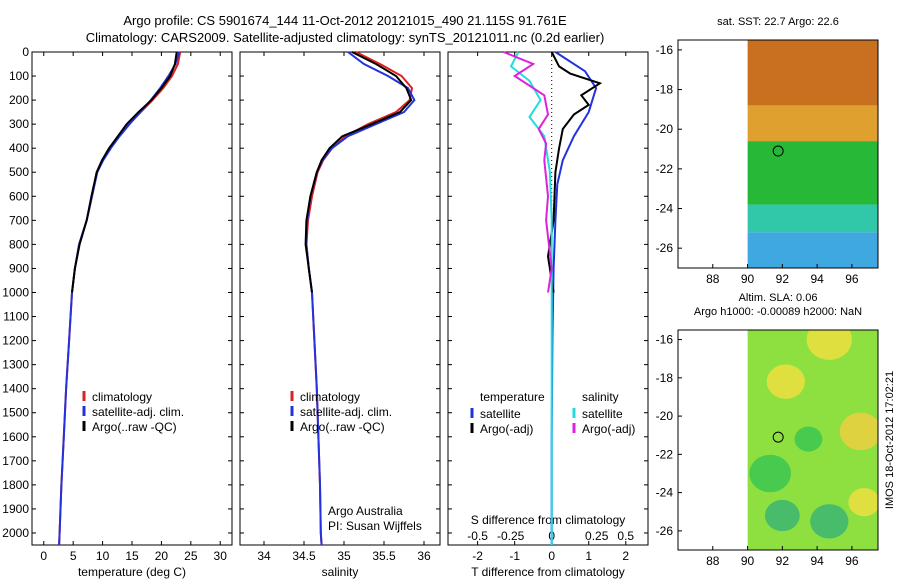  Describe the element at coordinates (625, 556) in the screenshot. I see `x-tick-label: 2` at that location.